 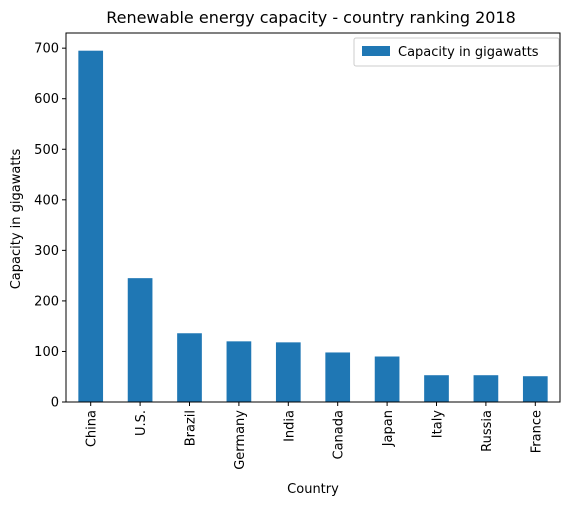 I want to click on y-tick-label: 700, so click(x=46, y=49).